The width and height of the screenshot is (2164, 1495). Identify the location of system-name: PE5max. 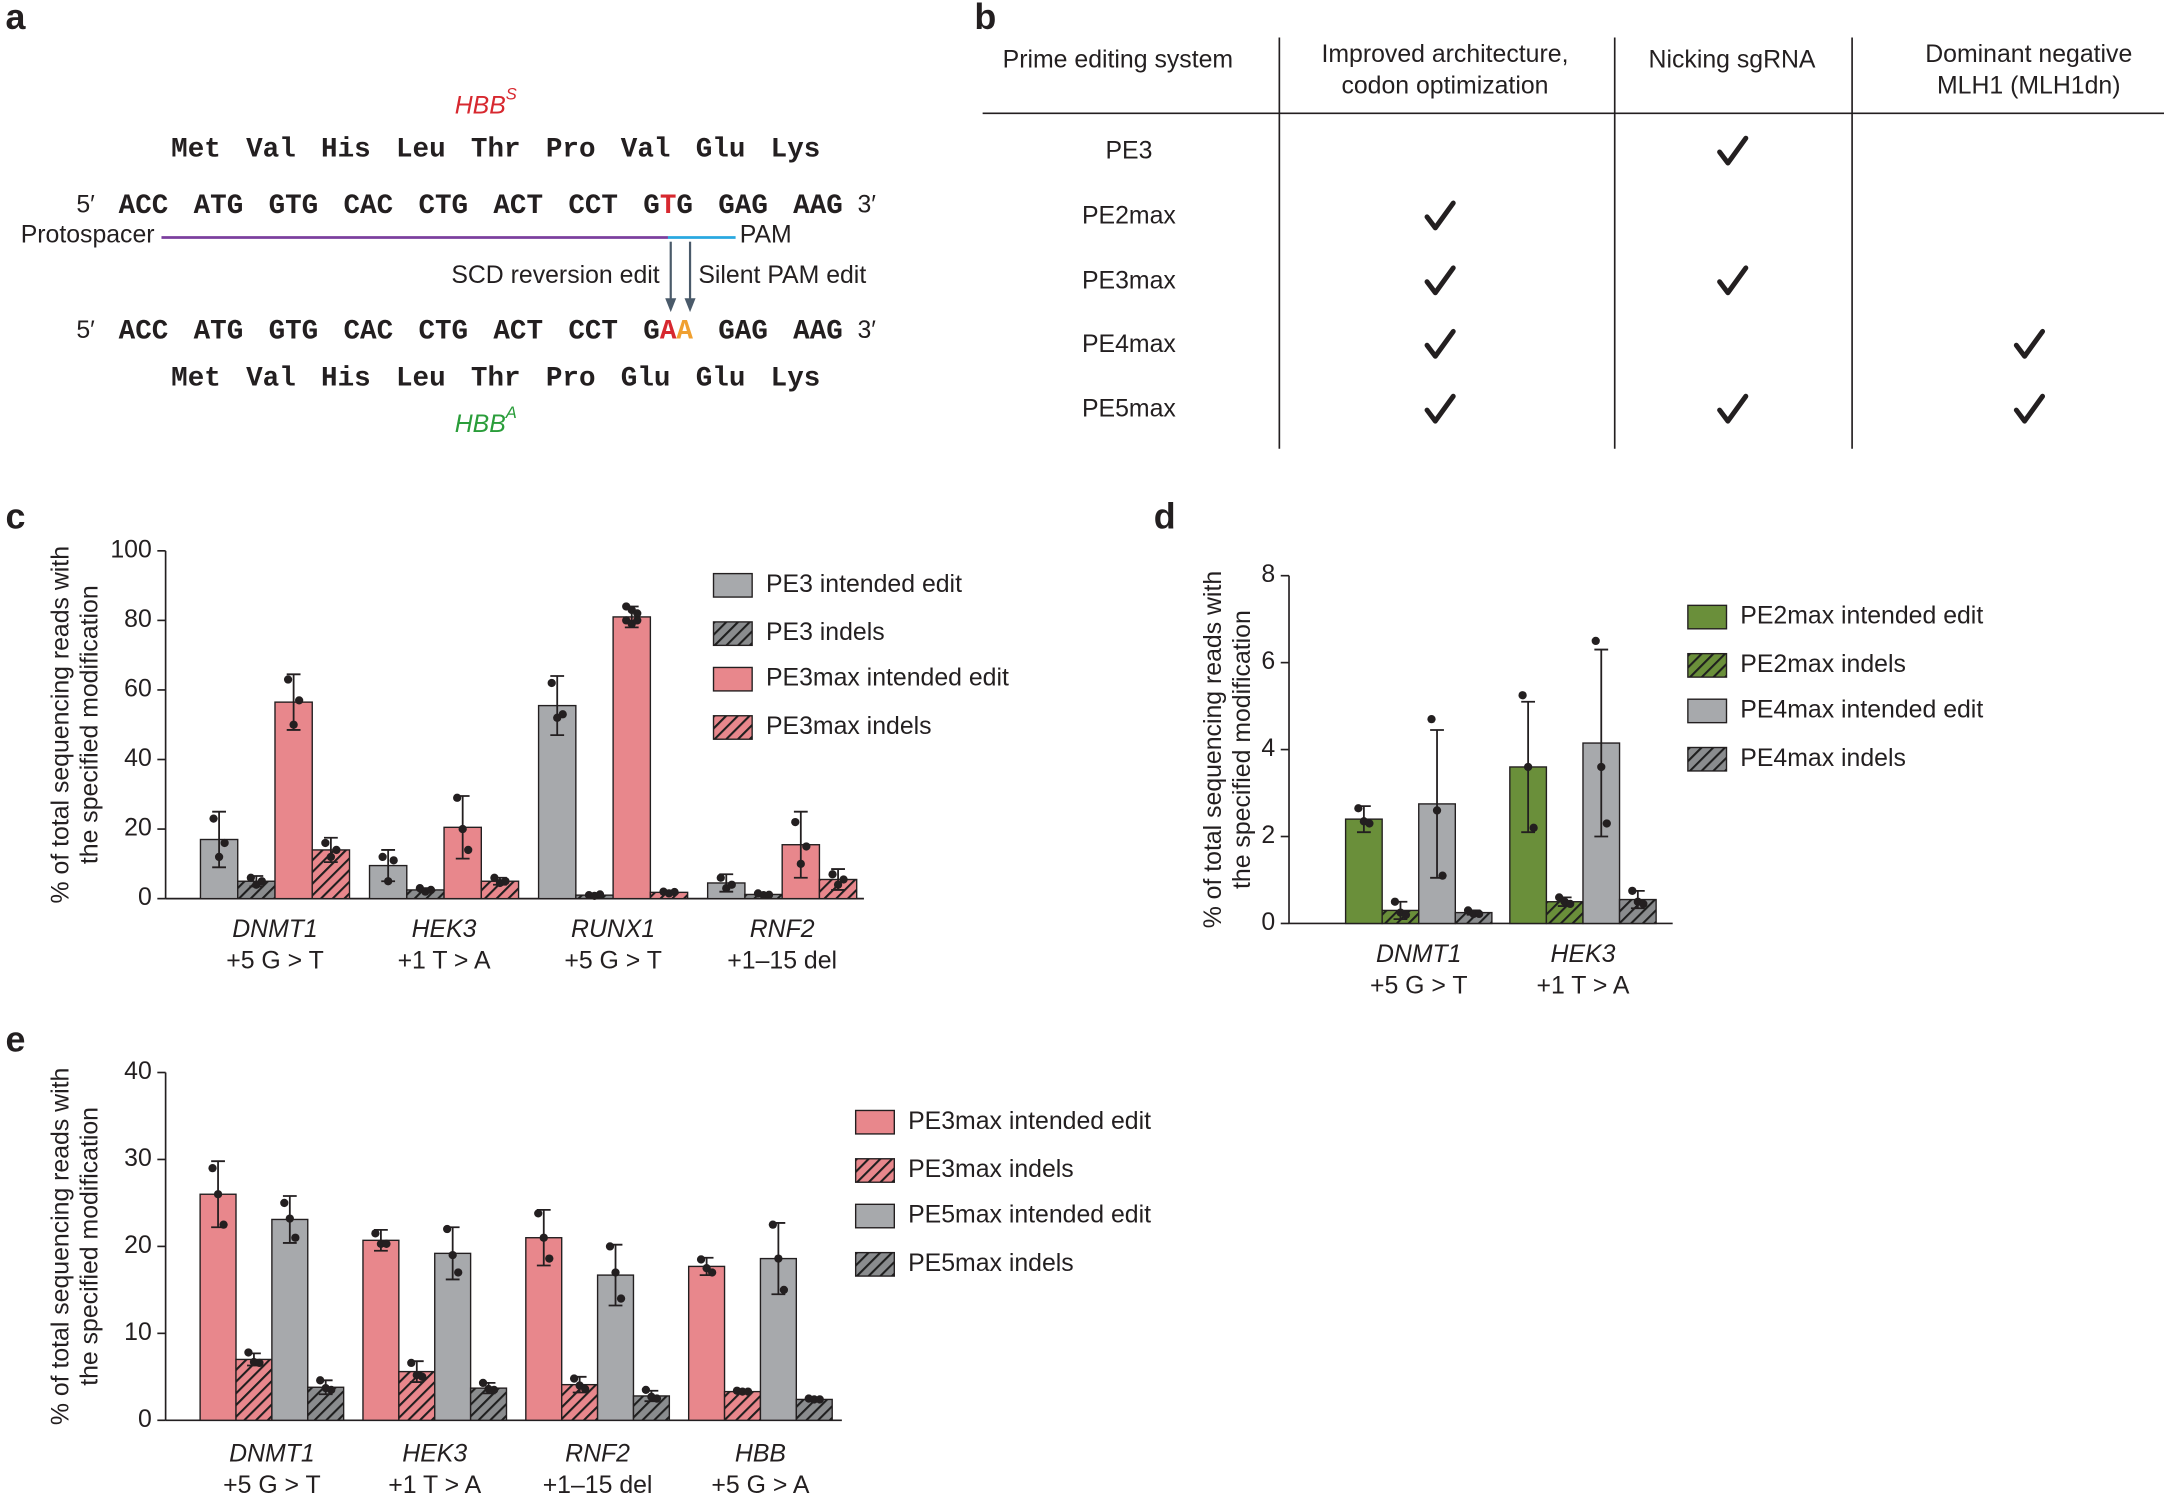
(1129, 409).